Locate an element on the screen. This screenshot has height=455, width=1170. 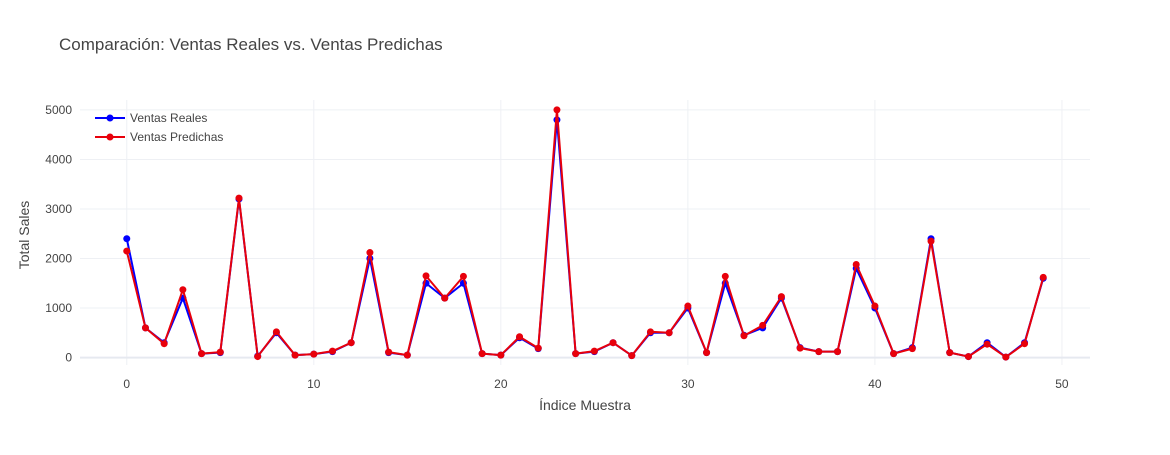
x-tick-label: 50 is located at coordinates (1062, 384).